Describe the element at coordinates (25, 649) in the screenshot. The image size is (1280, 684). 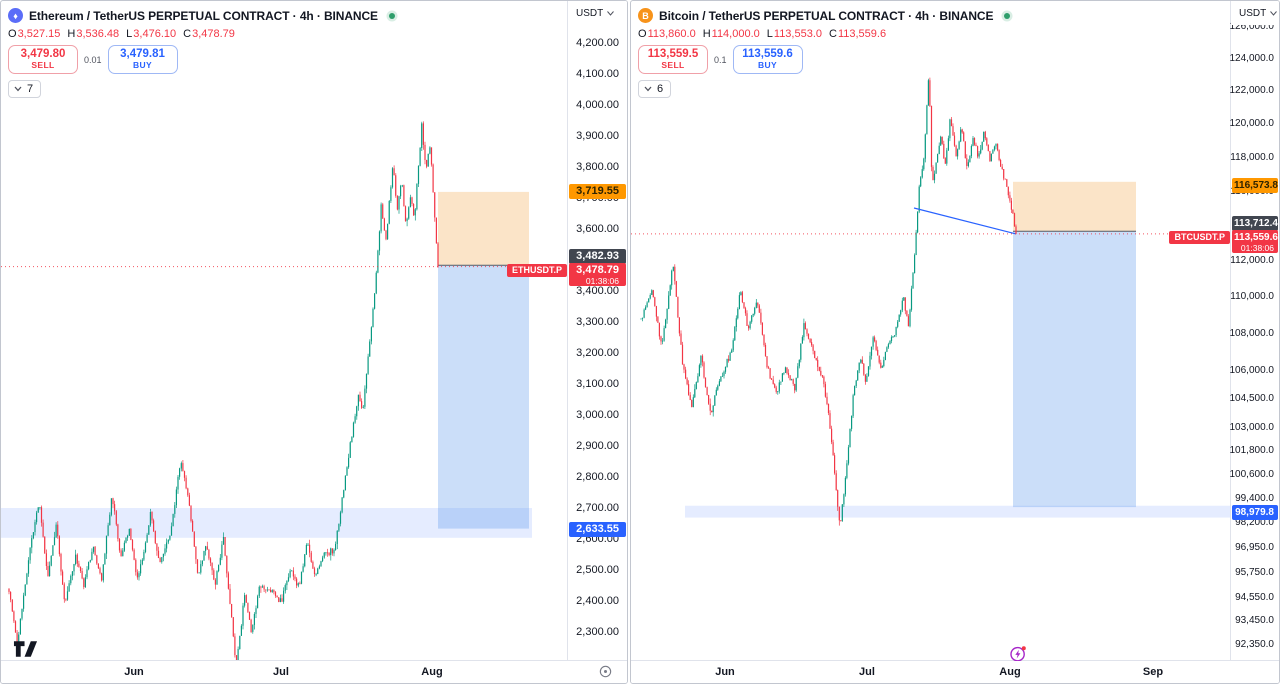
I see `tradingview-logo` at that location.